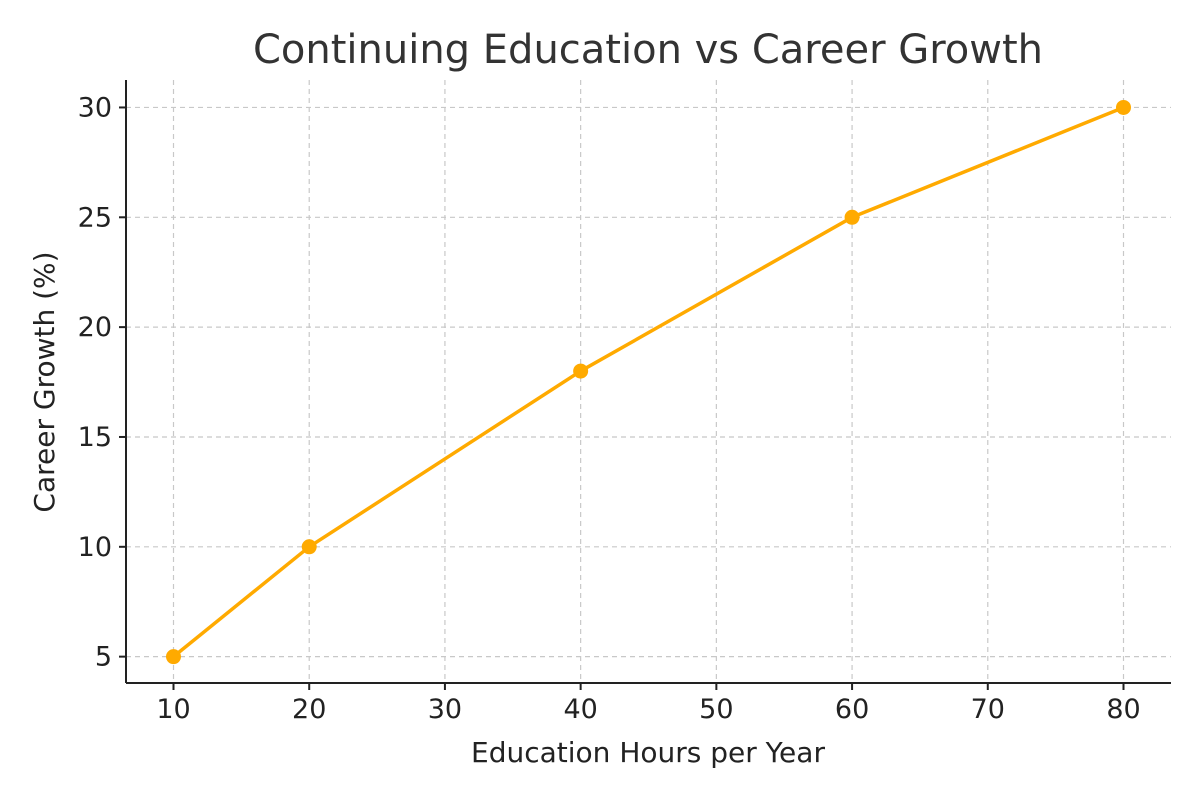 This screenshot has height=800, width=1200. What do you see at coordinates (309, 709) in the screenshot?
I see `x-tick-label: 20` at bounding box center [309, 709].